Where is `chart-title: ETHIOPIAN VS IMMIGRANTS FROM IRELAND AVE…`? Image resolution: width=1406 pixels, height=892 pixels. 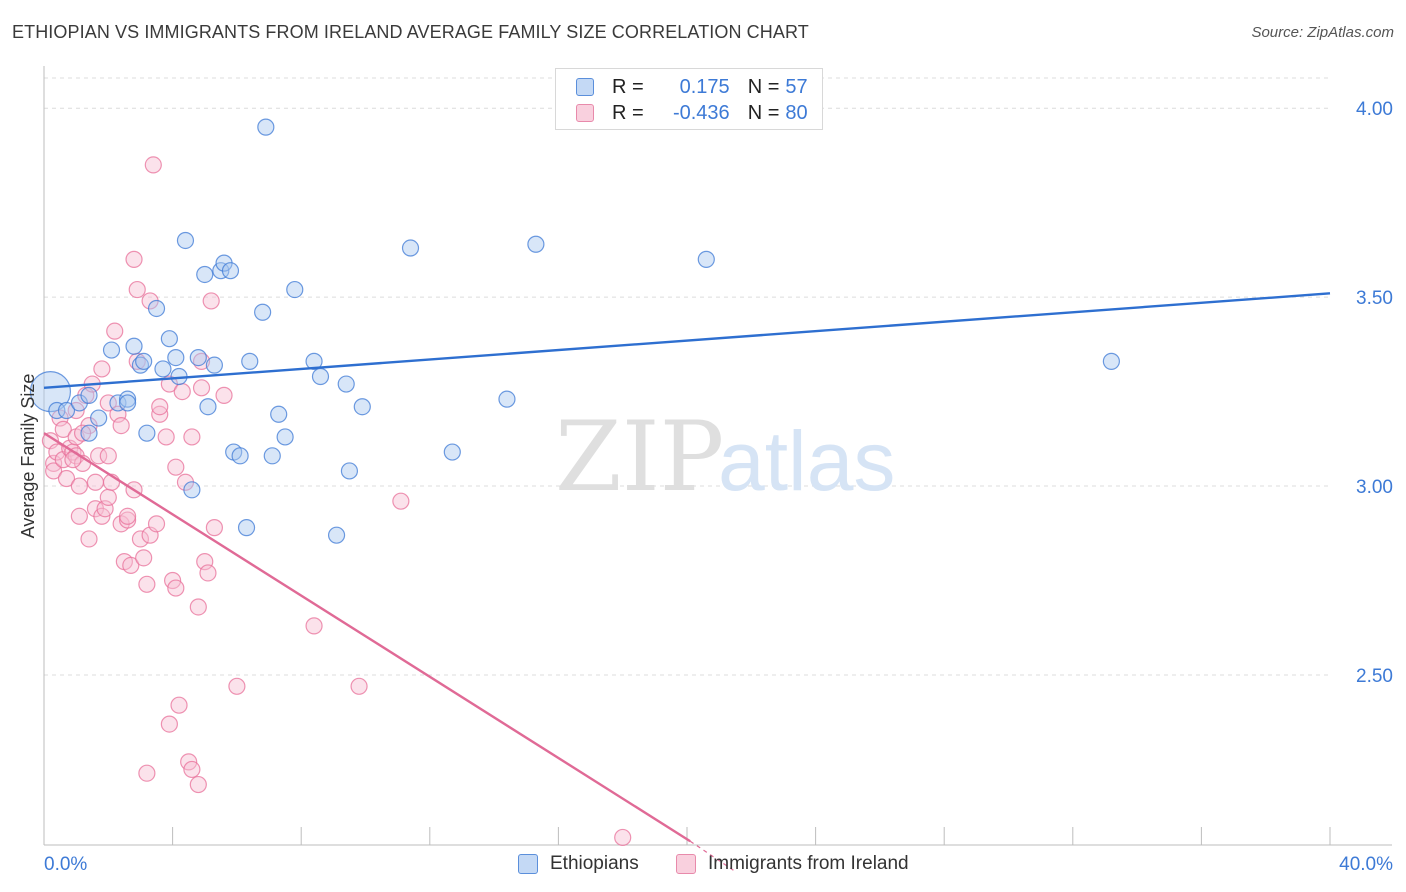
chart-title: ETHIOPIAN VS IMMIGRANTS FROM IRELAND AVE… is located at coordinates (410, 32).